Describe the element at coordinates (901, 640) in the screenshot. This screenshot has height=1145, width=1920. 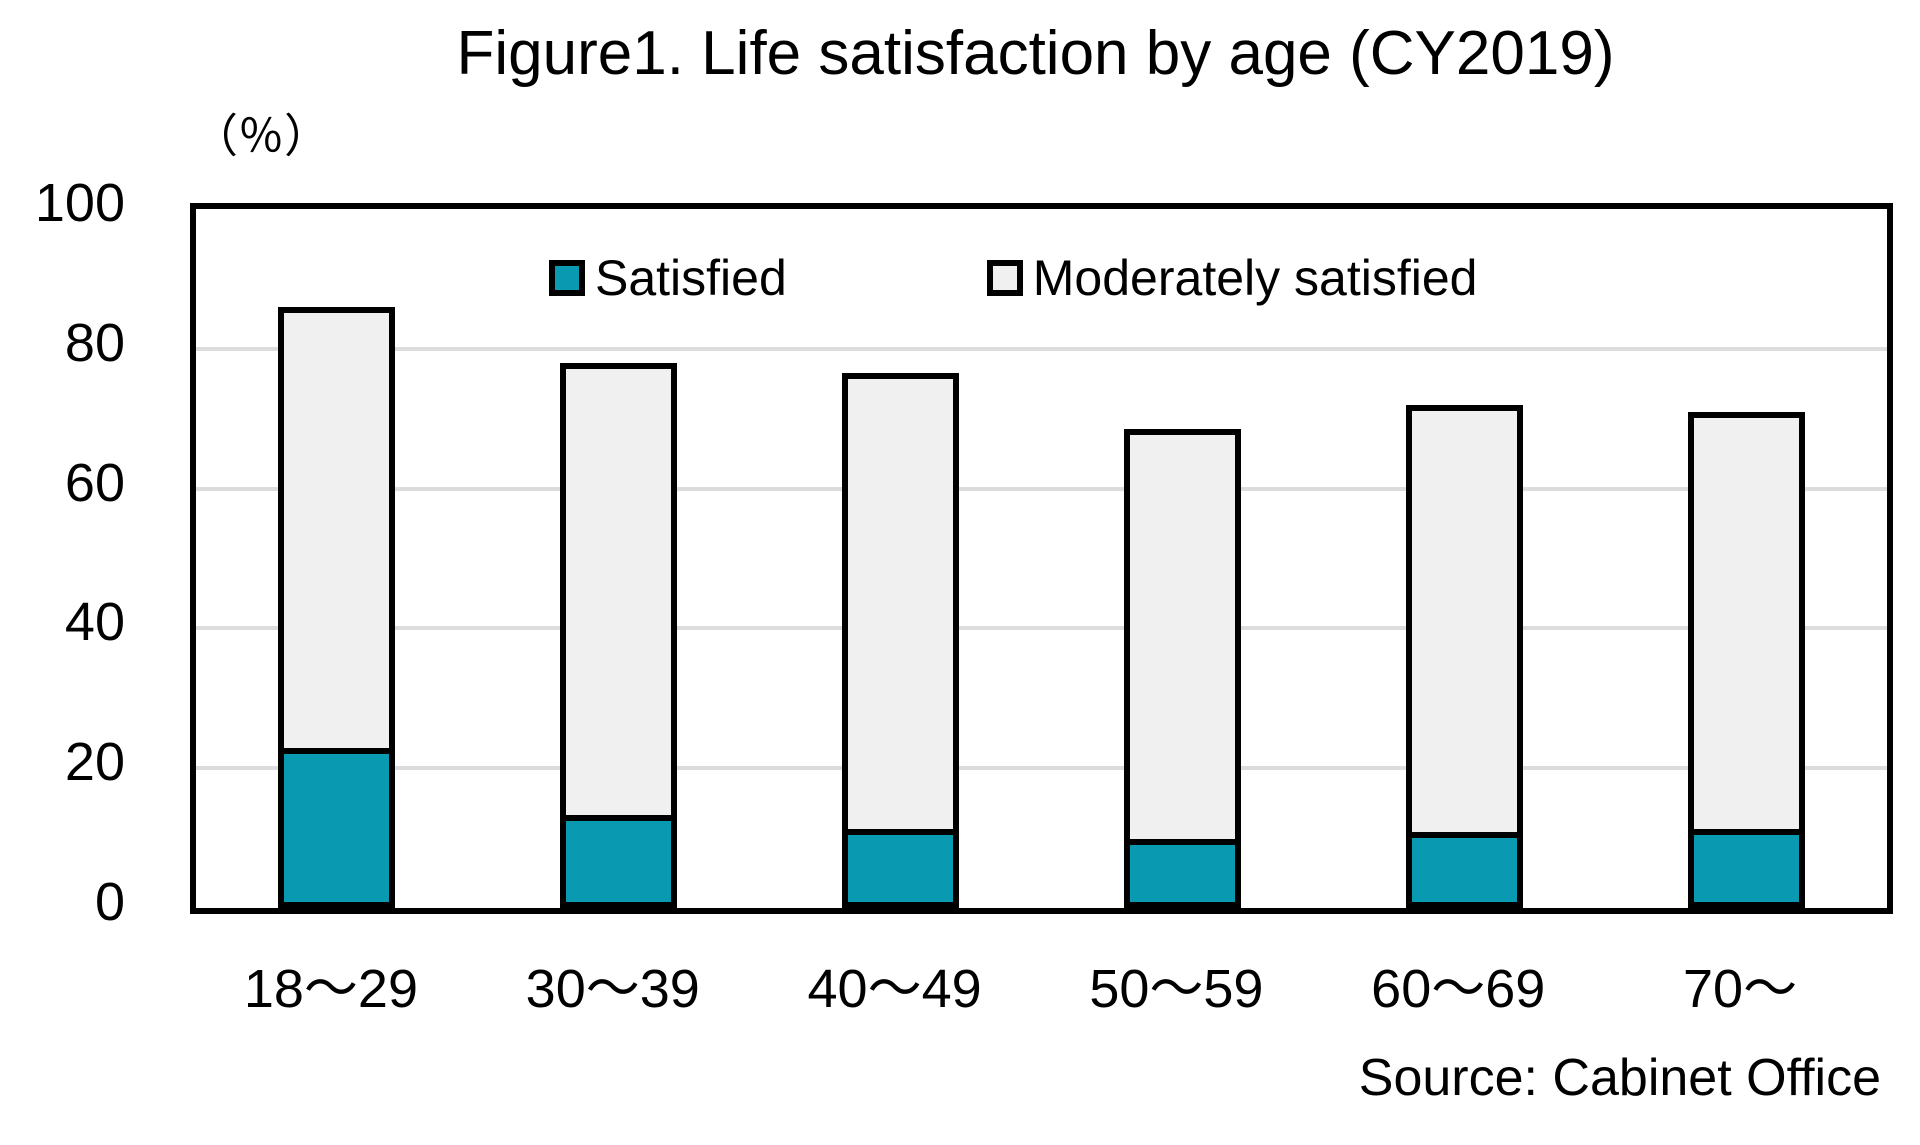
I see `bar-40〜49` at that location.